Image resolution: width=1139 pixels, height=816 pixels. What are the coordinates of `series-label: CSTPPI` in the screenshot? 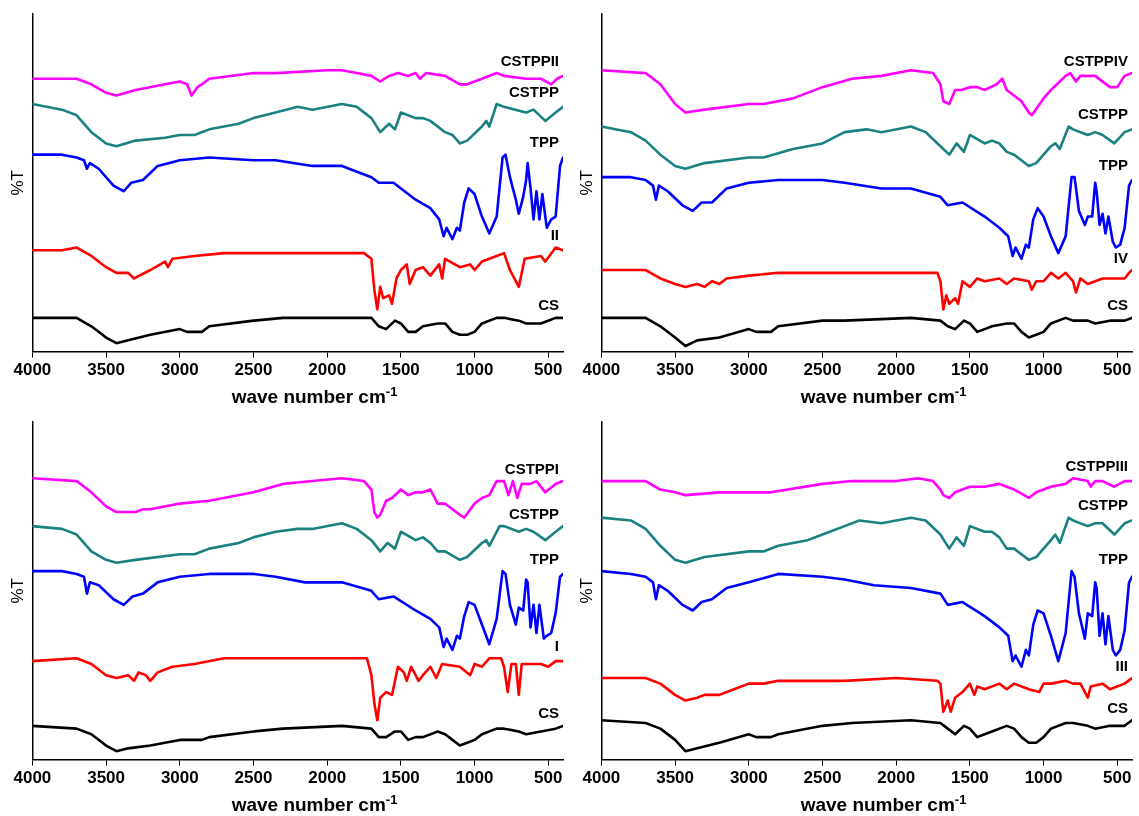 It's located at (531, 468).